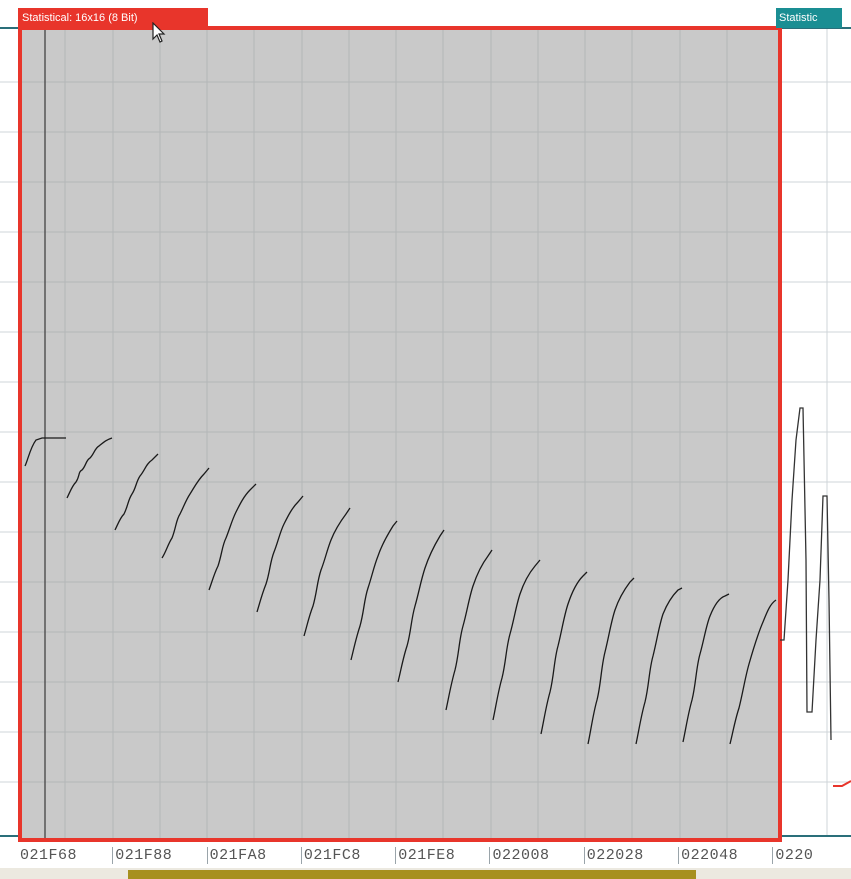  What do you see at coordinates (253, 855) in the screenshot?
I see `address-label: 021FA8` at bounding box center [253, 855].